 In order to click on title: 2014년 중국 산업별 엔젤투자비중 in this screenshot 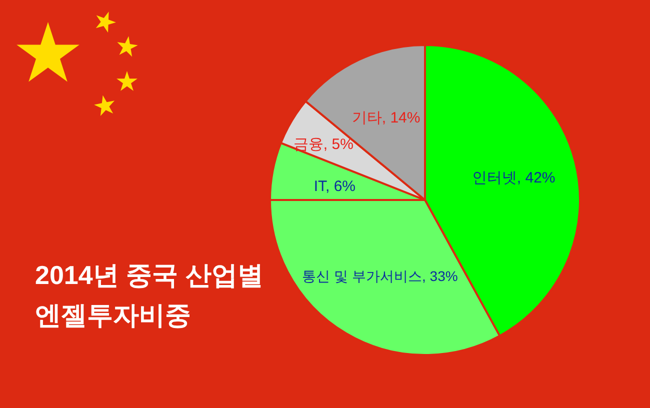, I will do `click(149, 295)`.